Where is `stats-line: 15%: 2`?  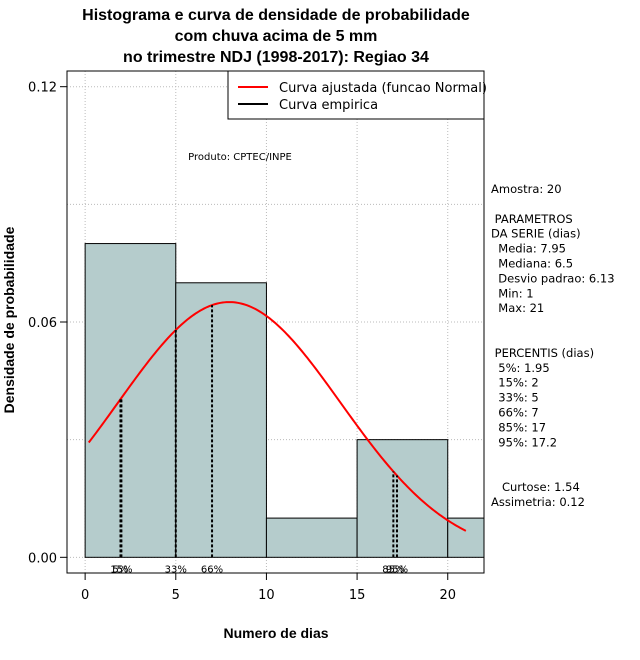 stats-line: 15%: 2 is located at coordinates (515, 383).